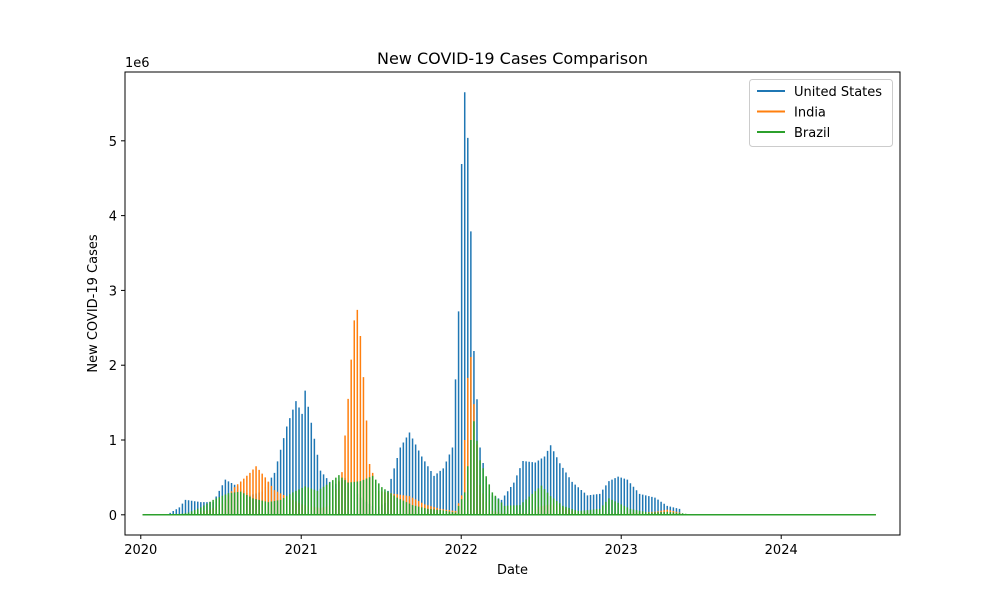 This screenshot has height=604, width=1000. What do you see at coordinates (512, 58) in the screenshot?
I see `chart-title: New COVID-19 Cases Comparison` at bounding box center [512, 58].